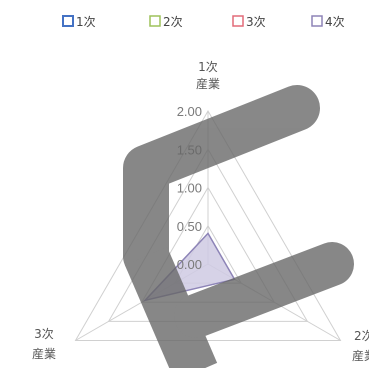 Image resolution: width=369 pixels, height=368 pixels. I want to click on legend: 1次 2次 3次 4次, so click(203, 22).